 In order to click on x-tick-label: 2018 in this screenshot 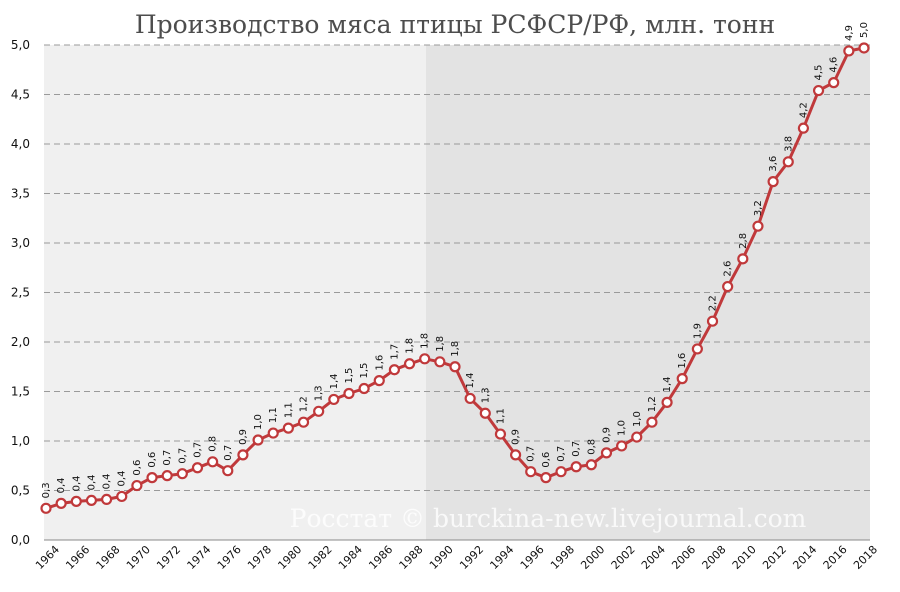, I will do `click(865, 557)`.